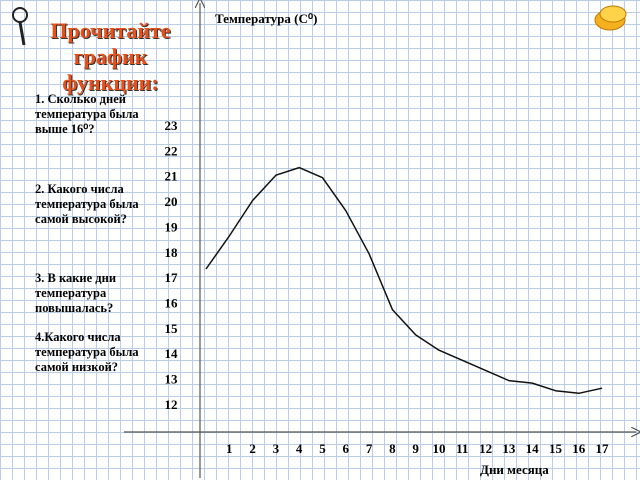 This screenshot has height=480, width=640. What do you see at coordinates (299, 448) in the screenshot?
I see `x-tick-label: 4` at bounding box center [299, 448].